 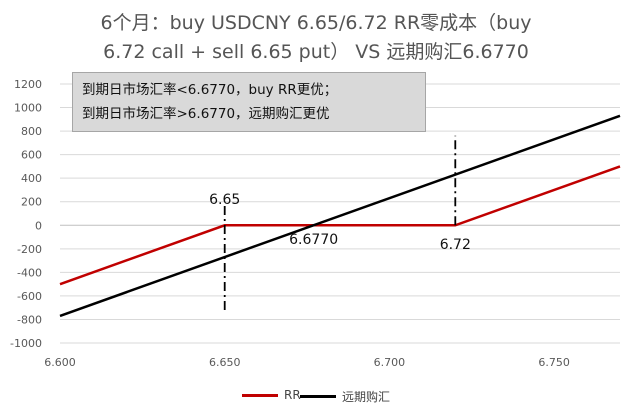 I want to click on annotation-line-1: 到期日市场汇率<6.6770，buy RR更优；, so click(x=210, y=90).